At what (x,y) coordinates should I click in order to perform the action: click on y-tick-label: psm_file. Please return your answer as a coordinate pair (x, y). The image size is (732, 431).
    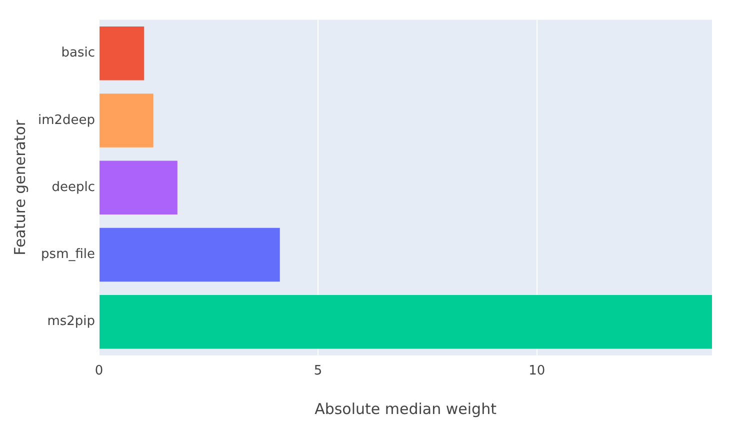
    Looking at the image, I should click on (68, 254).